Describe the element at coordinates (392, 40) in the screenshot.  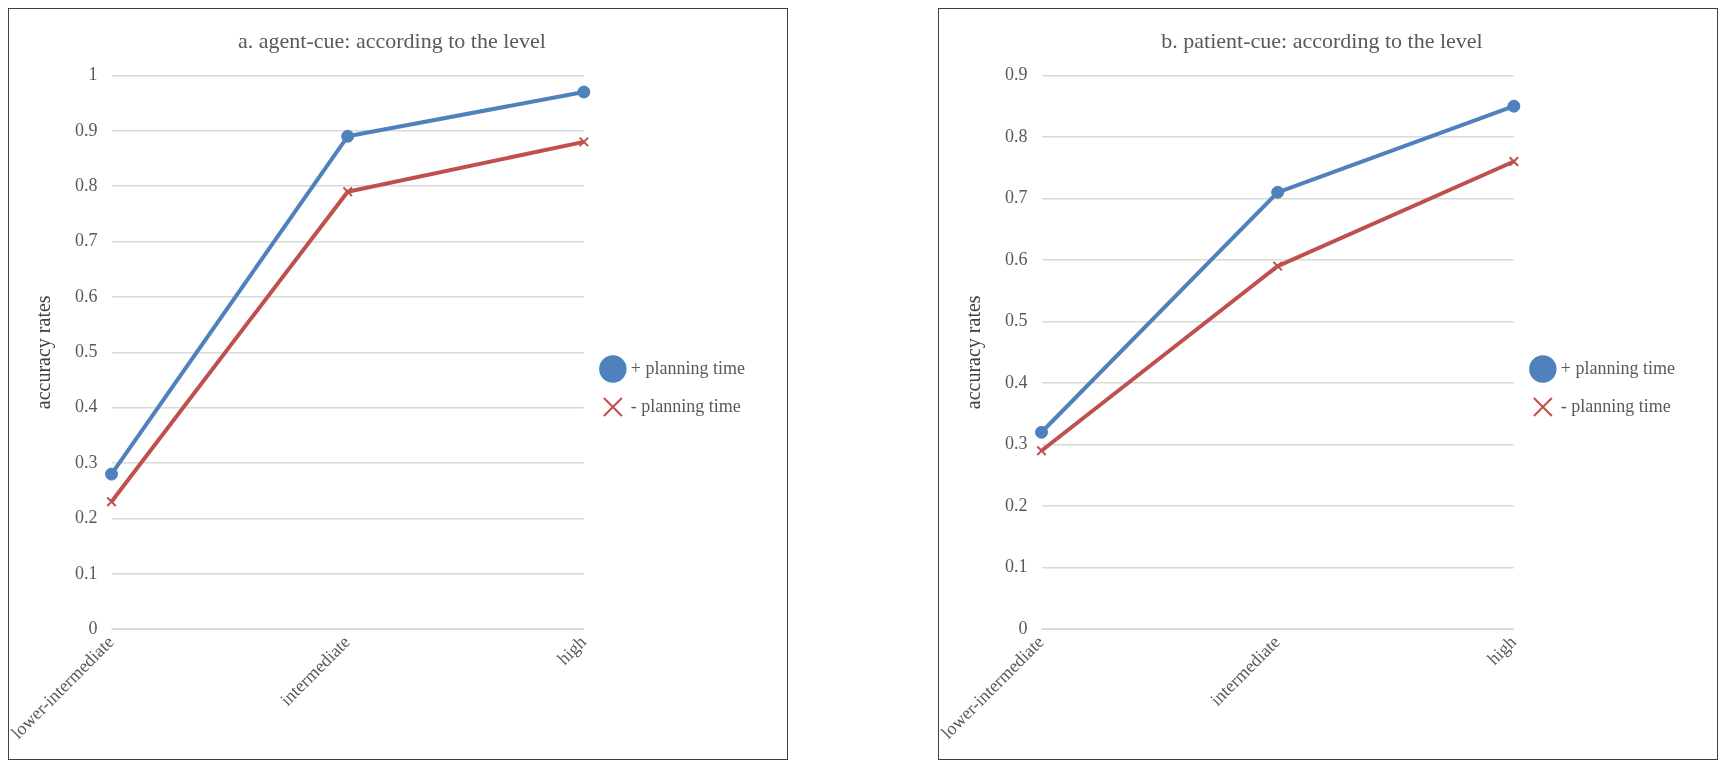
I see `chart-title: a. agent-cue: according to the level` at that location.